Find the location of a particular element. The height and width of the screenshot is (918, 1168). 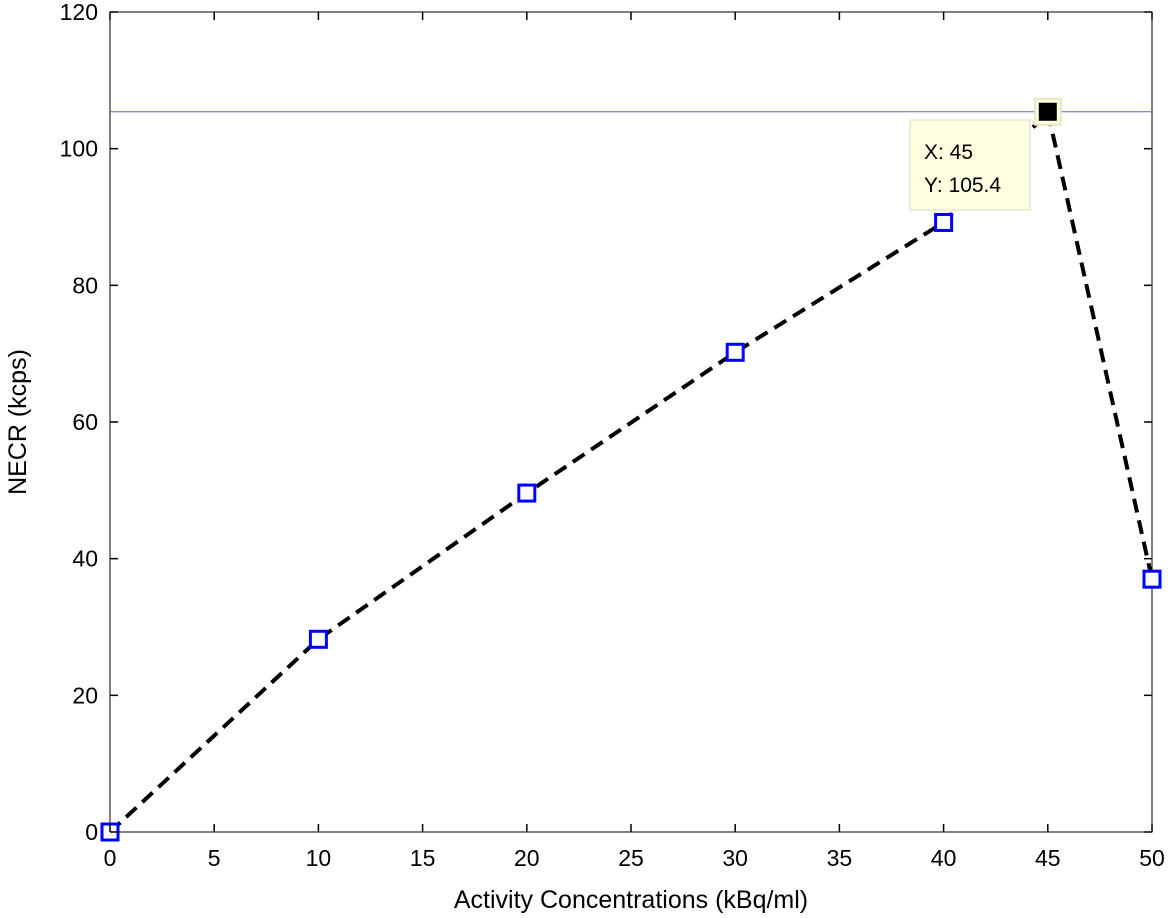

x-axis-label: Activity Concentrations (kBq/ml) is located at coordinates (631, 900).